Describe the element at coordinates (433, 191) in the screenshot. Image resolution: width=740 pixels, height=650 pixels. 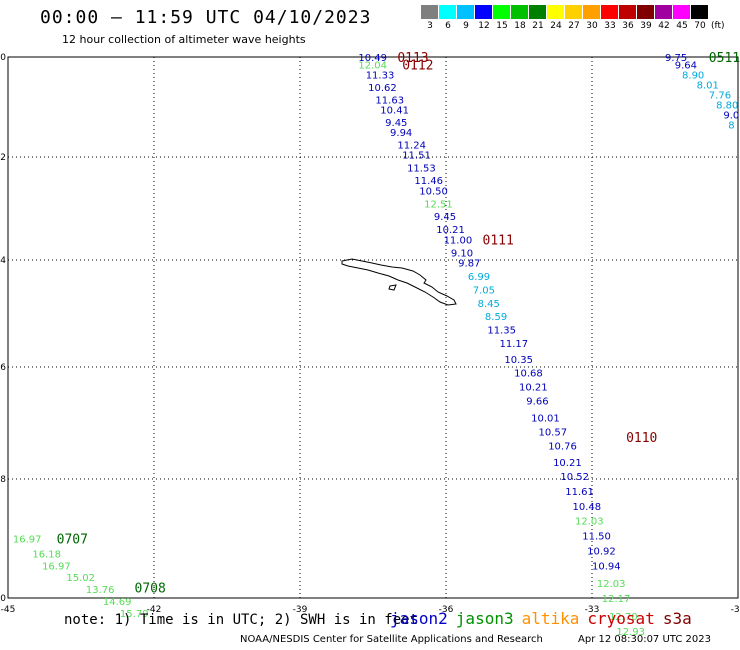
I see `swh-data-label: 10.50` at that location.